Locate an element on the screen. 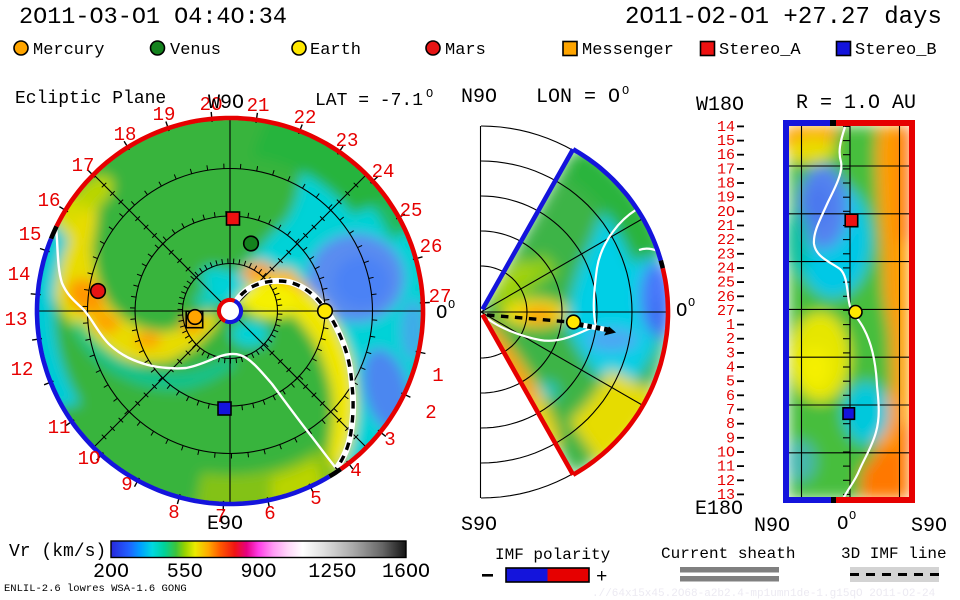  svg-text: Vr (km/s) is located at coordinates (57, 552).